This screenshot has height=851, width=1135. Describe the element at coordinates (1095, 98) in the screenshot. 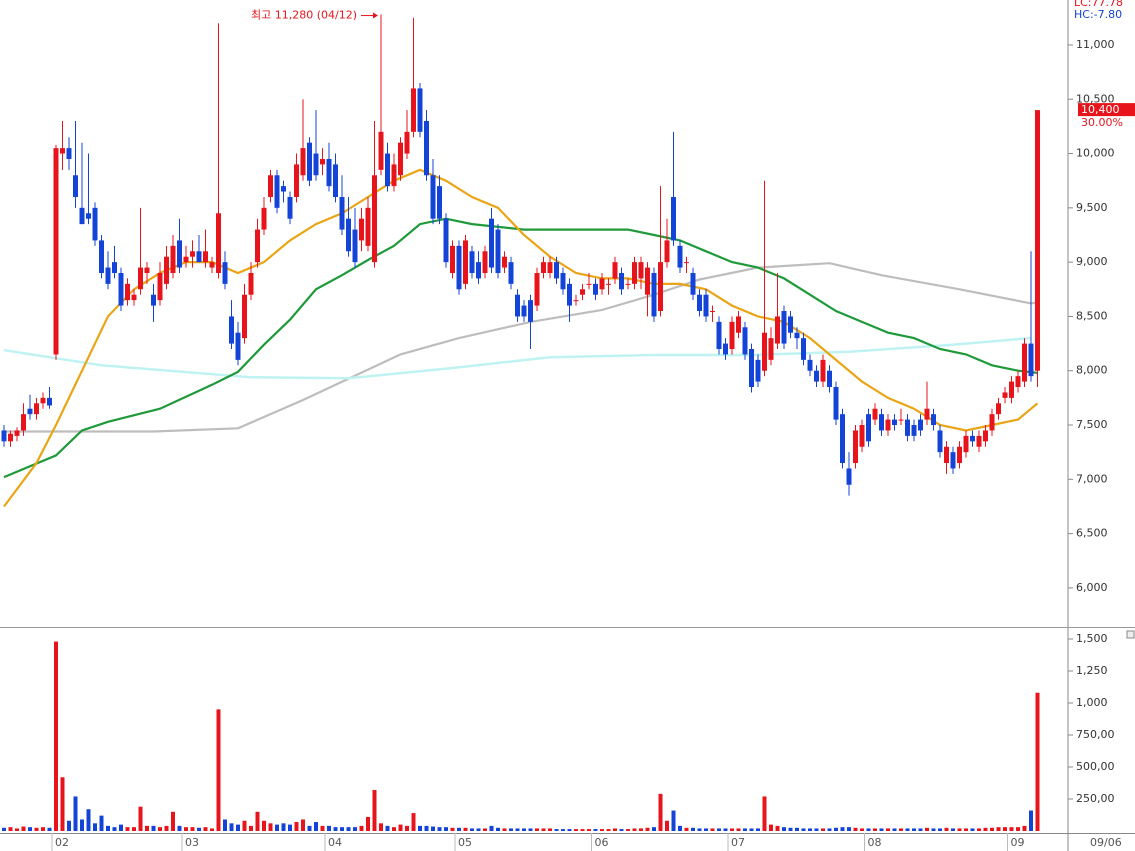

I see `y-tick-label: 10,500` at that location.